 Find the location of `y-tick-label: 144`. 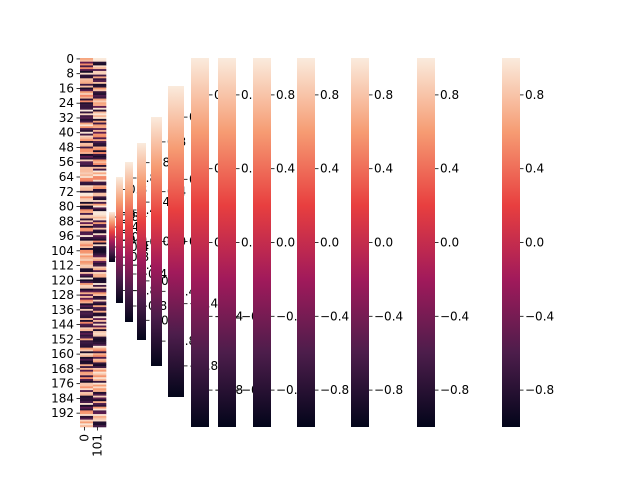

y-tick-label: 144 is located at coordinates (62, 325).